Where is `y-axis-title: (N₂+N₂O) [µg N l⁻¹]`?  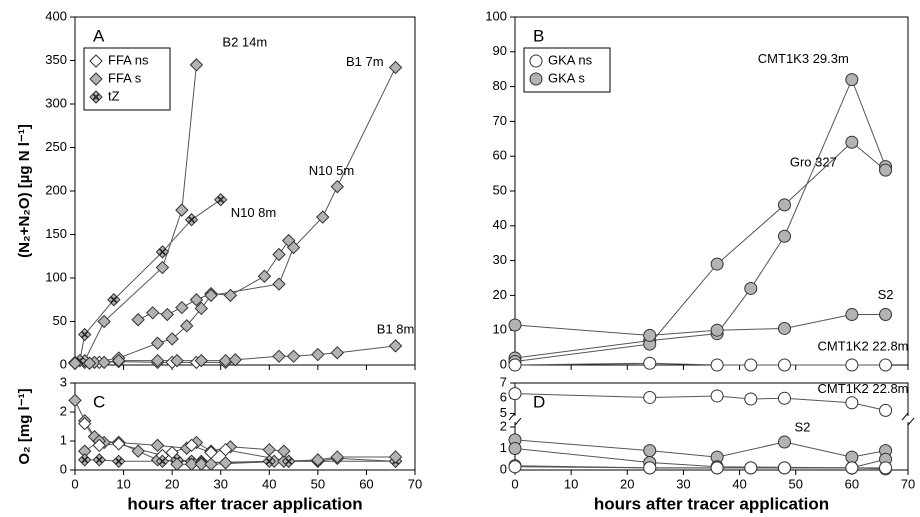 y-axis-title: (N₂+N₂O) [µg N l⁻¹] is located at coordinates (24, 191).